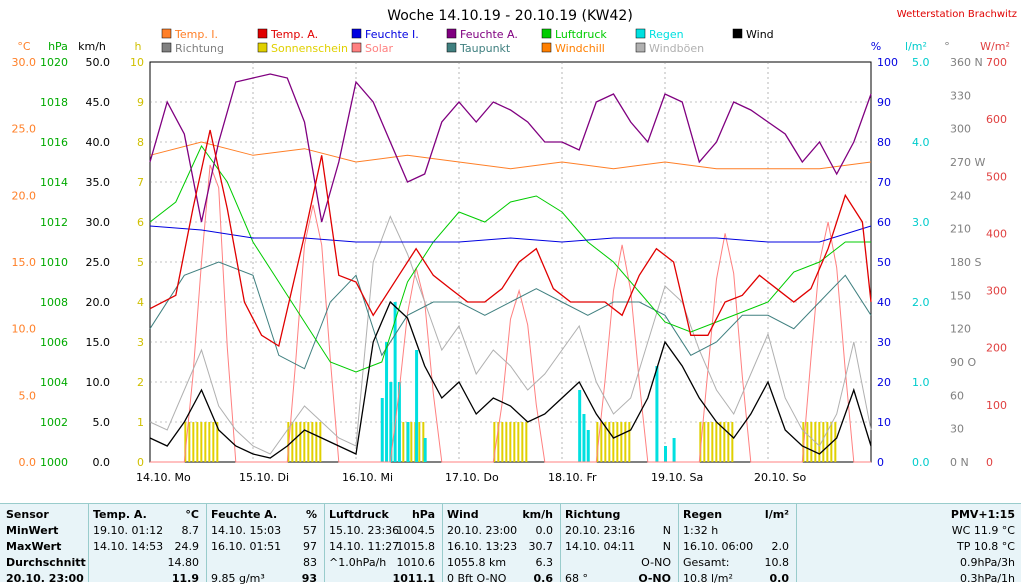 The image size is (1021, 587). Describe the element at coordinates (310, 562) in the screenshot. I see `table-cell-value: 83` at that location.